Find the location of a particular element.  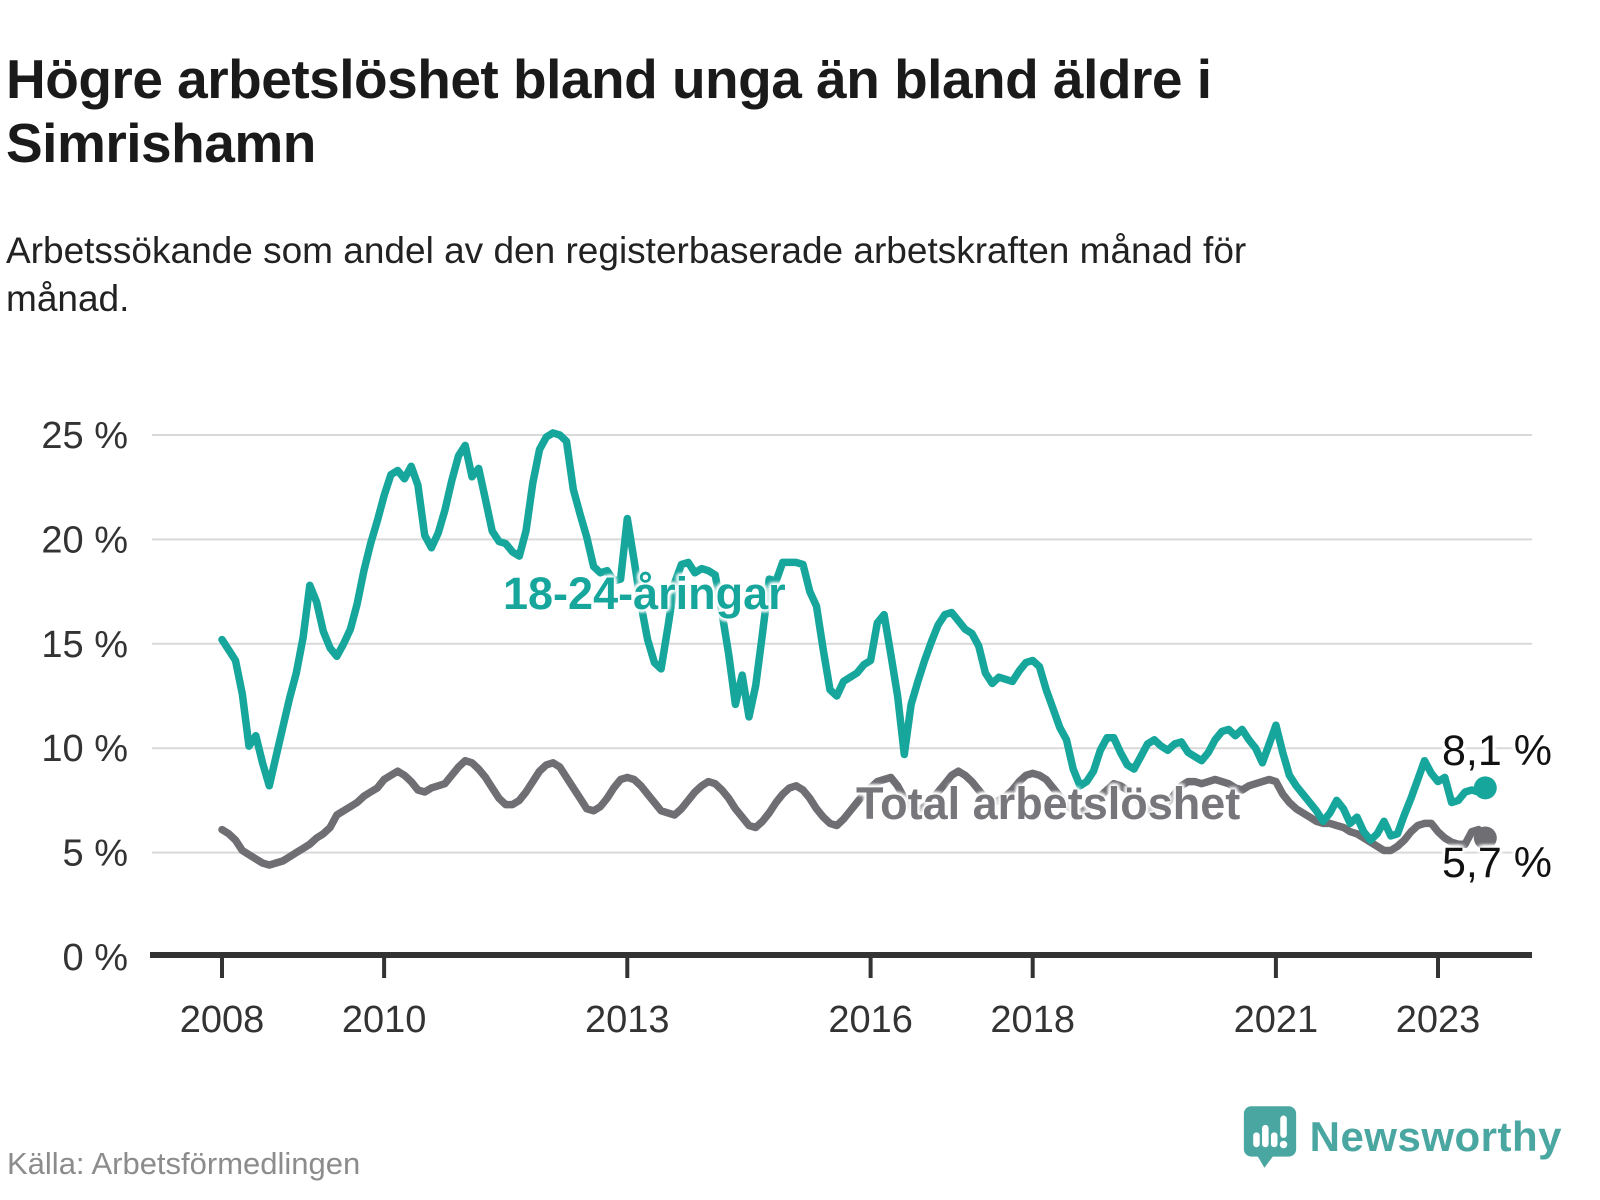

y-axis-label: 20 % is located at coordinates (84, 540).